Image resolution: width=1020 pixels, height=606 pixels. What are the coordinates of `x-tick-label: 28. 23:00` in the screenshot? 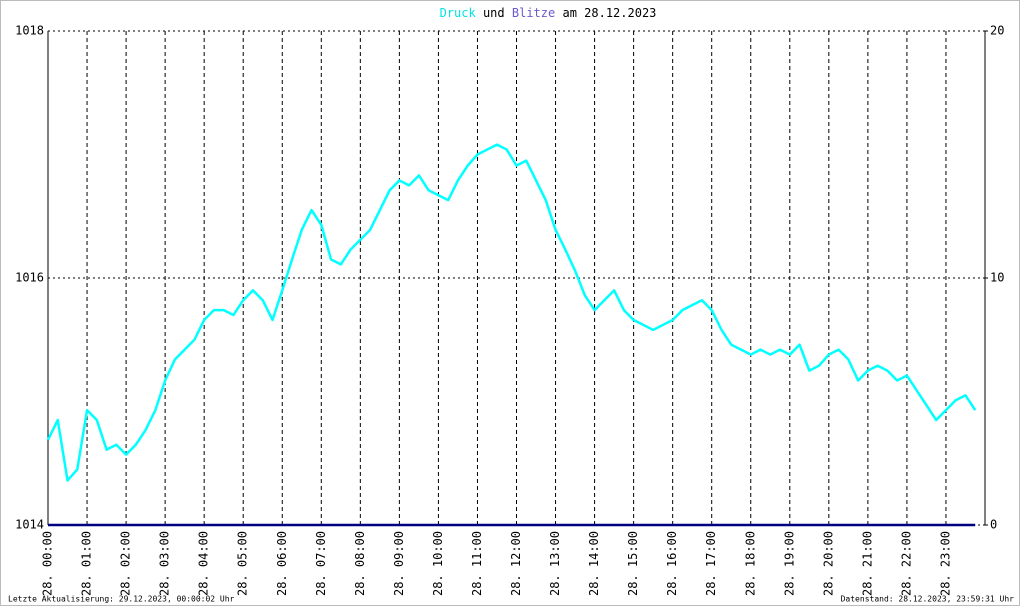 It's located at (945, 563).